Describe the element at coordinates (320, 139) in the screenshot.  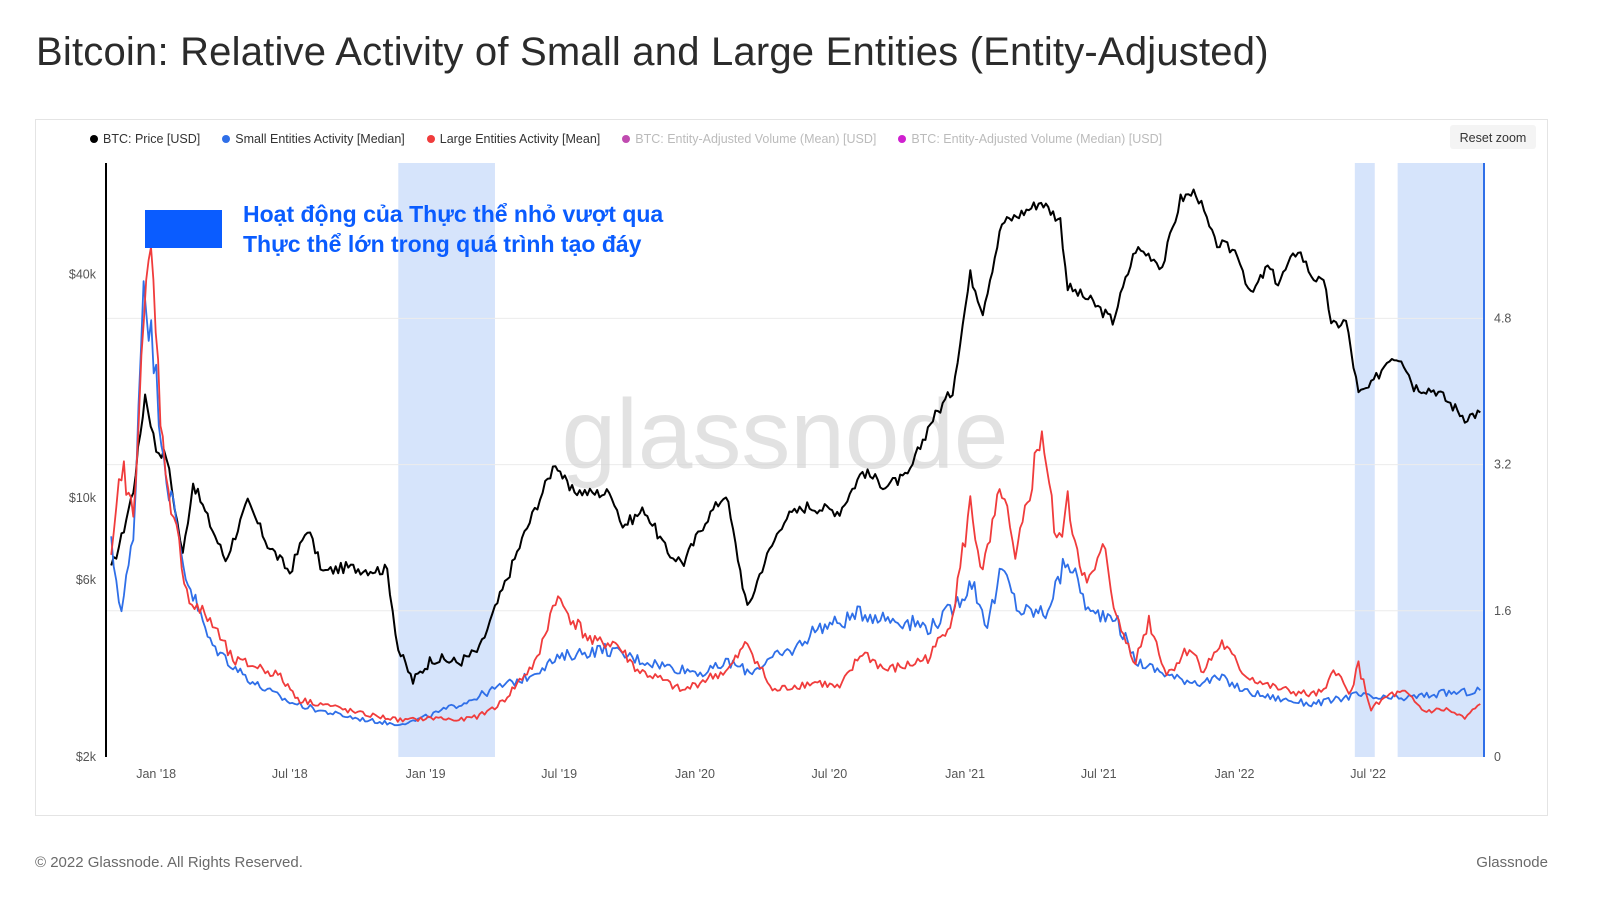
I see `legend-label: Small Entities Activity [Median]` at that location.